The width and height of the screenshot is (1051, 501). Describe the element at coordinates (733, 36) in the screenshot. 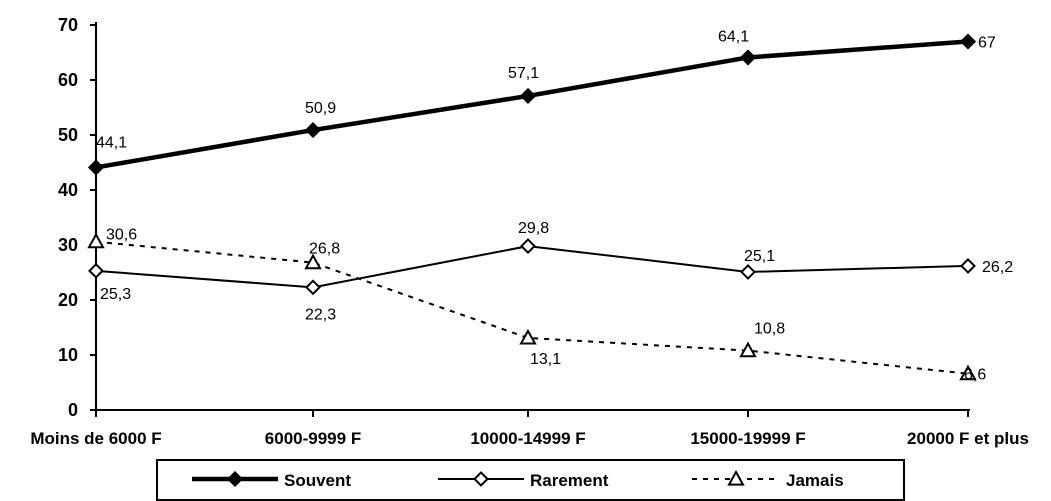

I see `data-label-souvent: 64,1` at that location.